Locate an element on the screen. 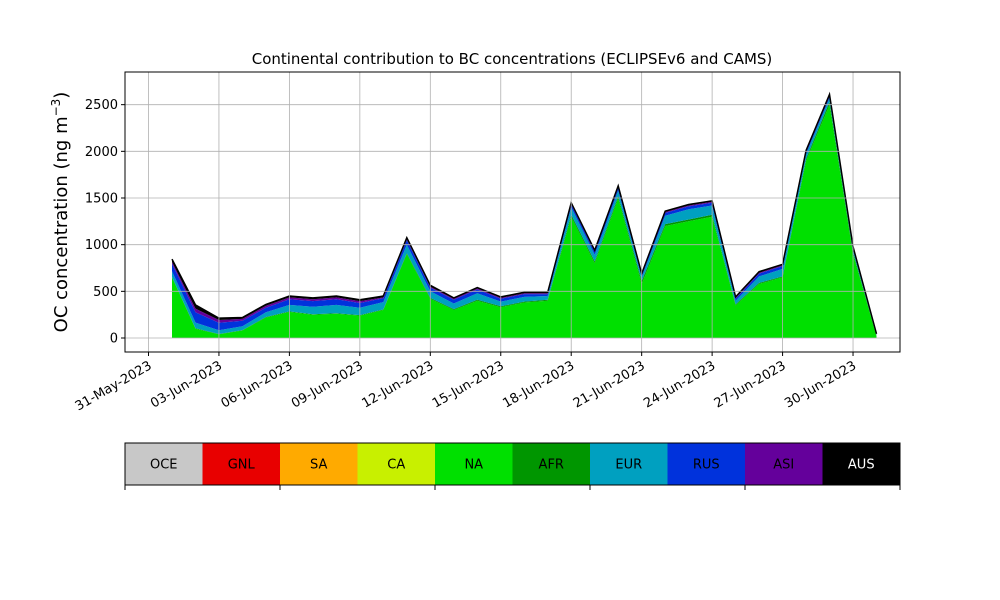  legend-swatch-afr is located at coordinates (551, 464).